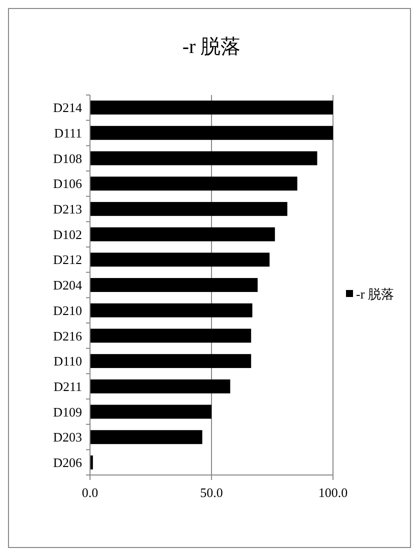  What do you see at coordinates (67, 310) in the screenshot?
I see `y-tick-label: D210` at bounding box center [67, 310].